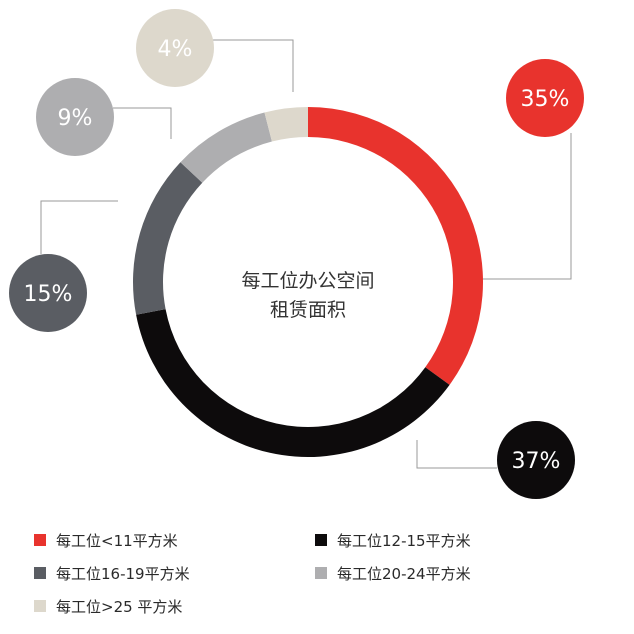  I want to click on donut-slice-gt25, so click(286, 124).